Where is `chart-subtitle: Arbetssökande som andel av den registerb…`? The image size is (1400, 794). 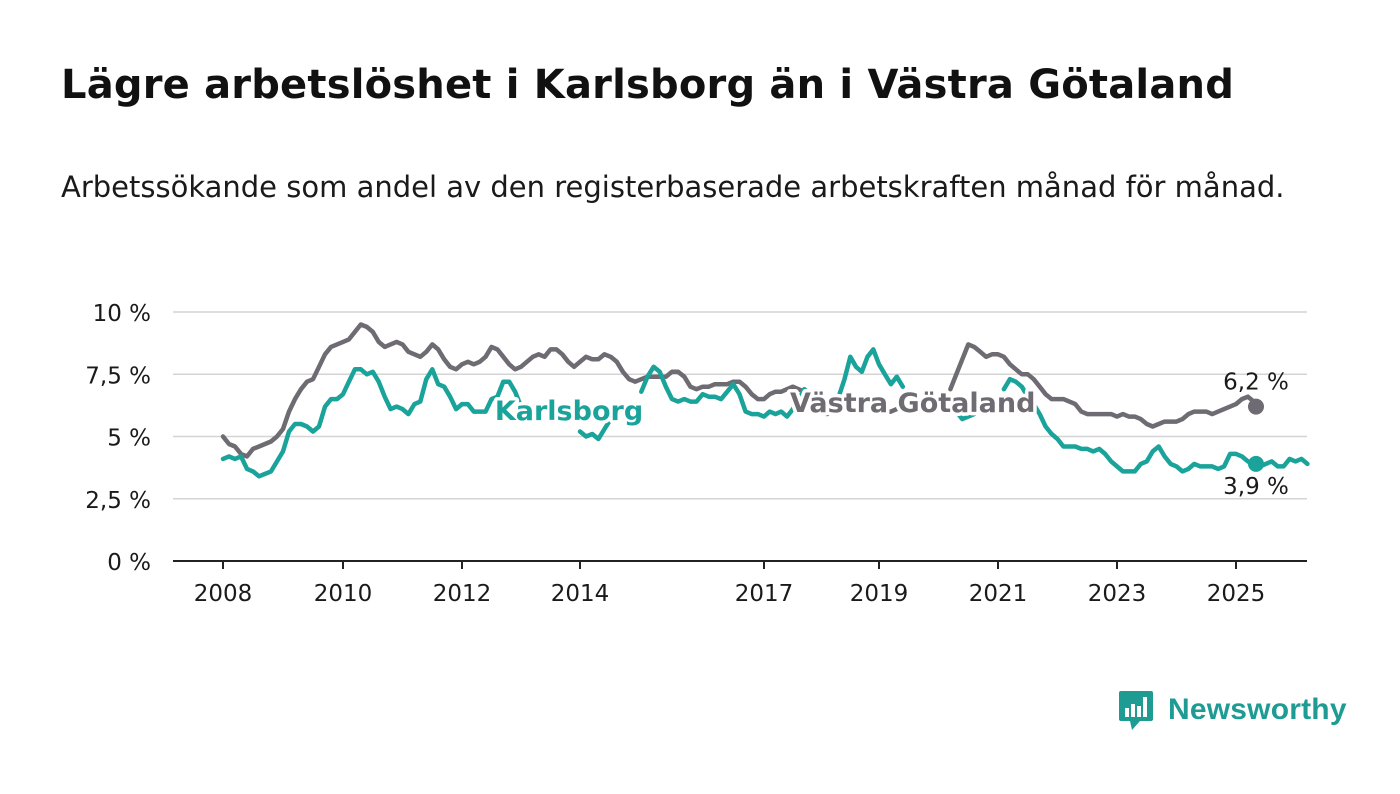
chart-subtitle: Arbetssökande som andel av den registerb… is located at coordinates (673, 187).